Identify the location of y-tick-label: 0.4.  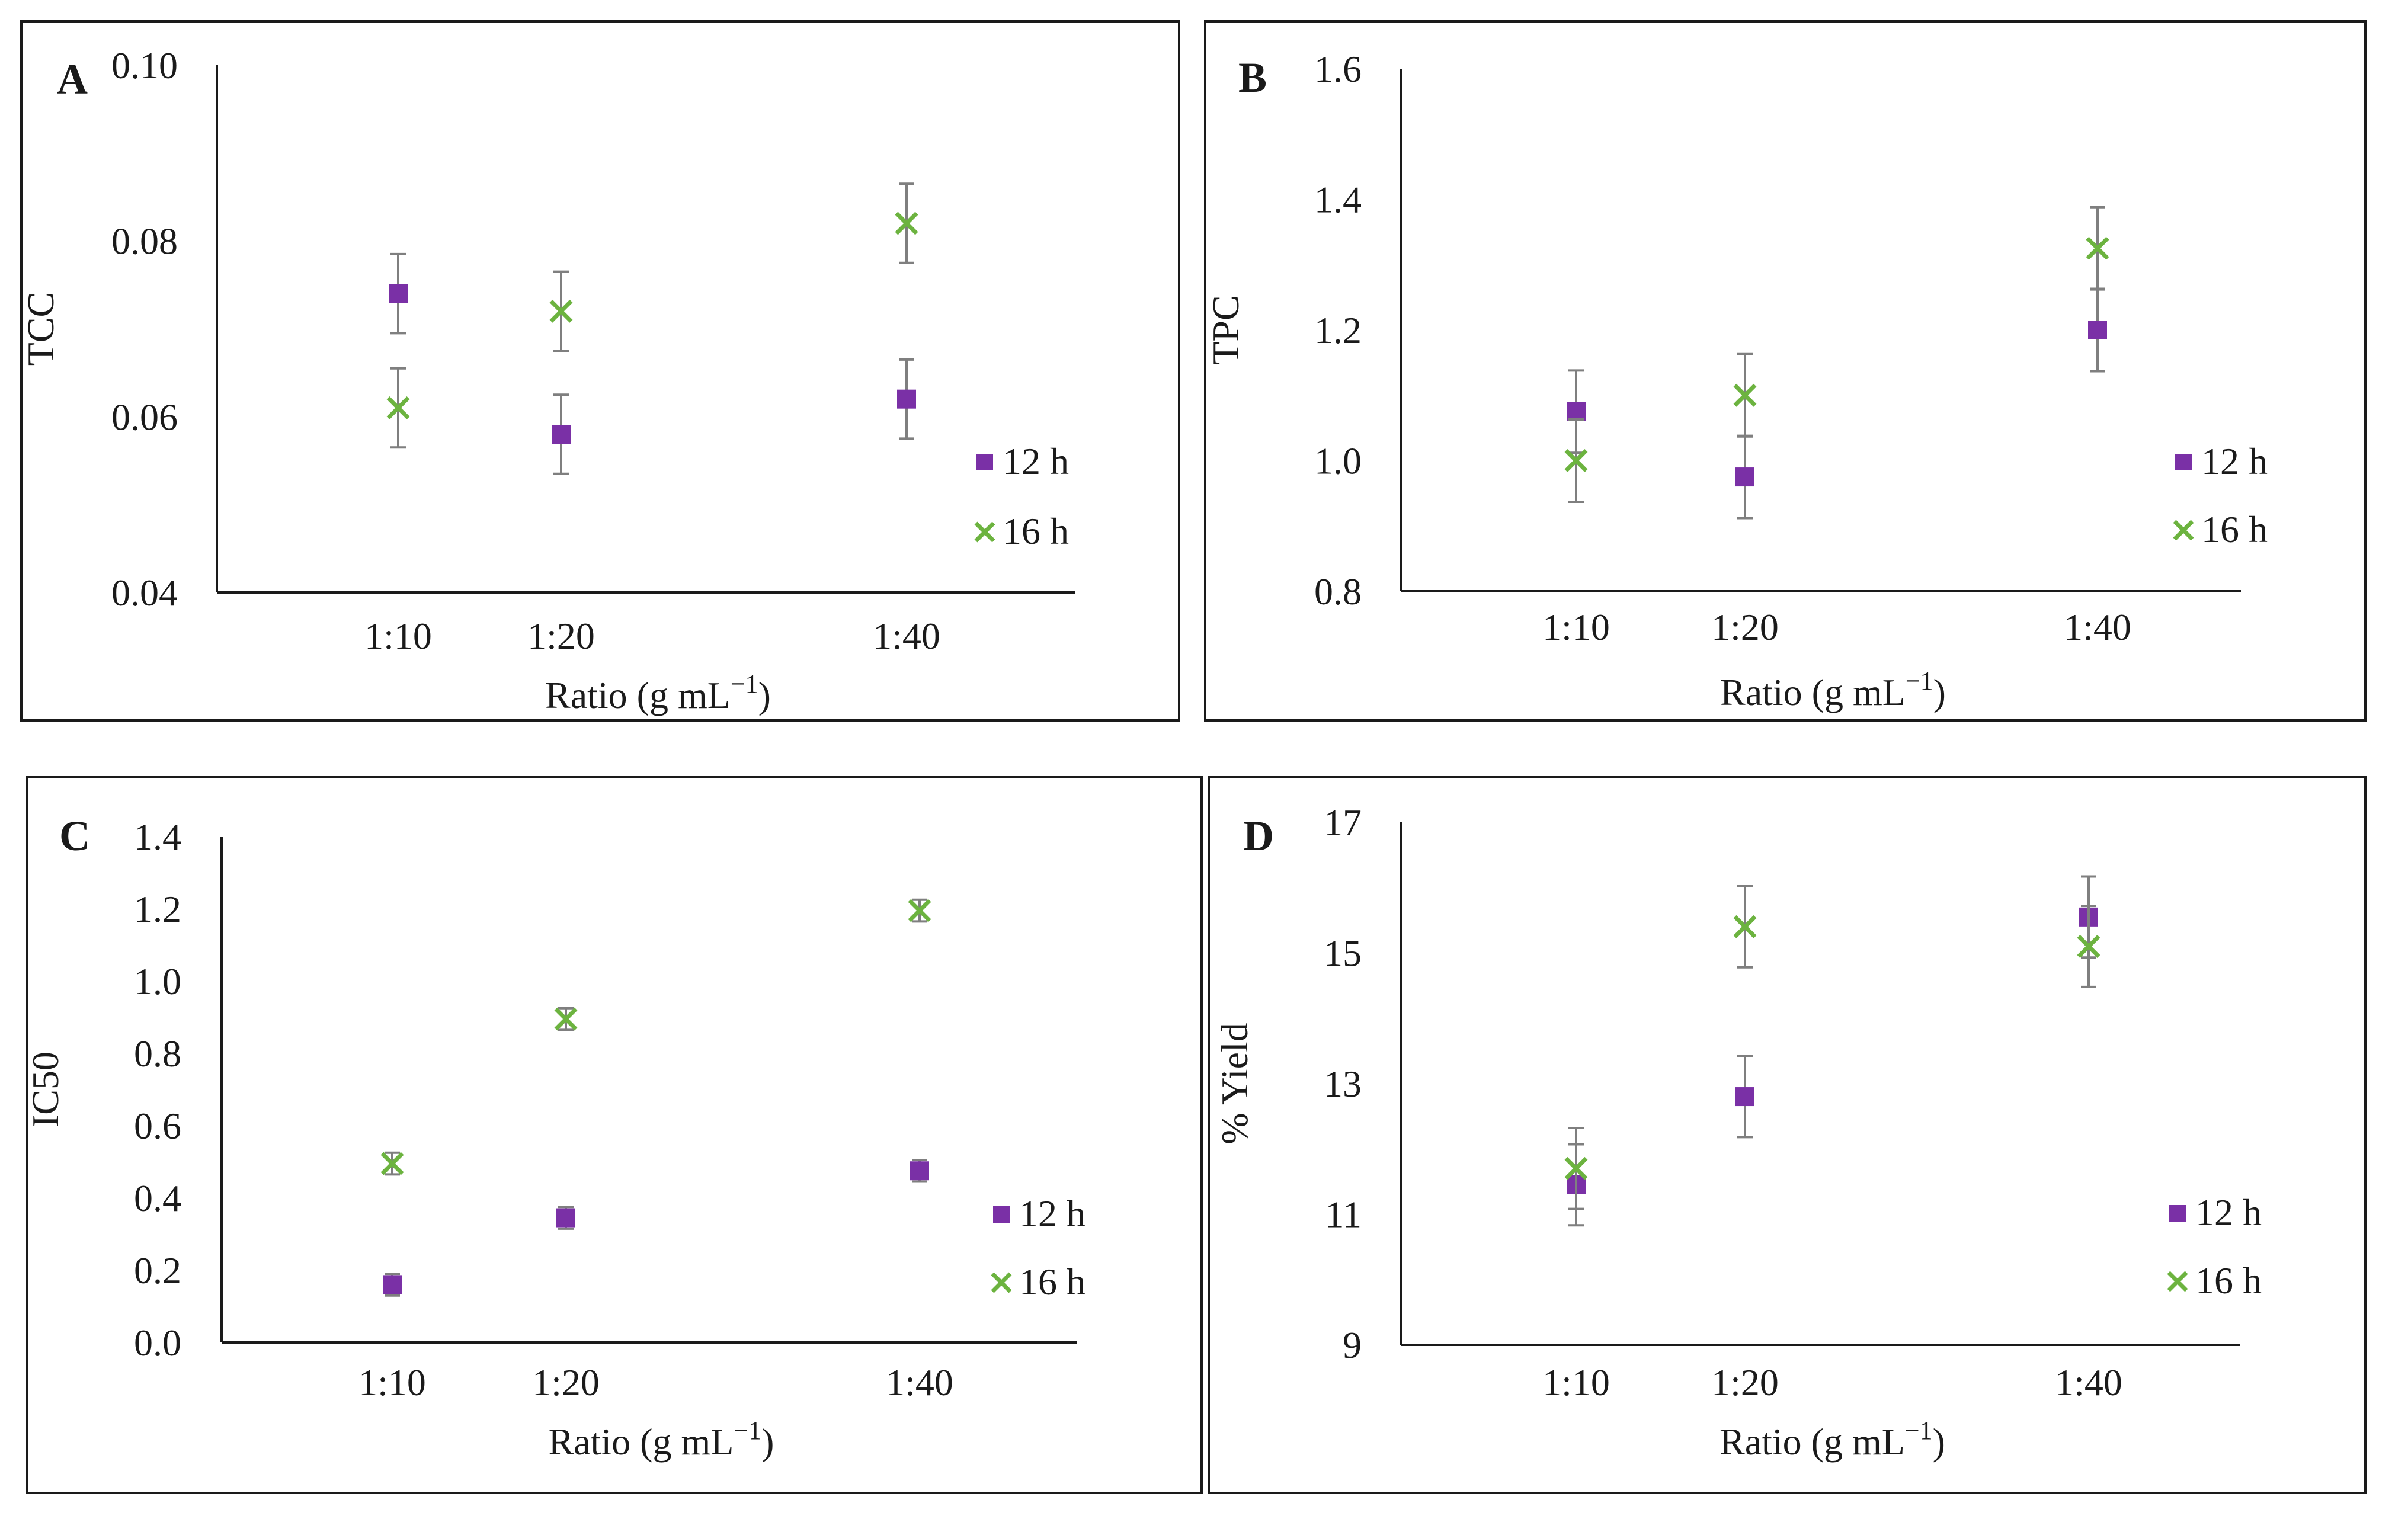
(157, 1198).